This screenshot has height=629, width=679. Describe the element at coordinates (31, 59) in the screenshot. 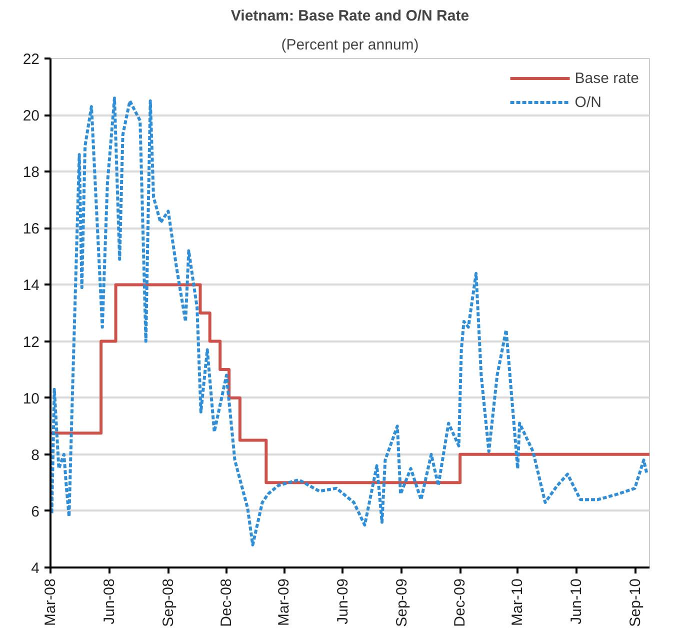

I see `y-tick-label: 22` at that location.